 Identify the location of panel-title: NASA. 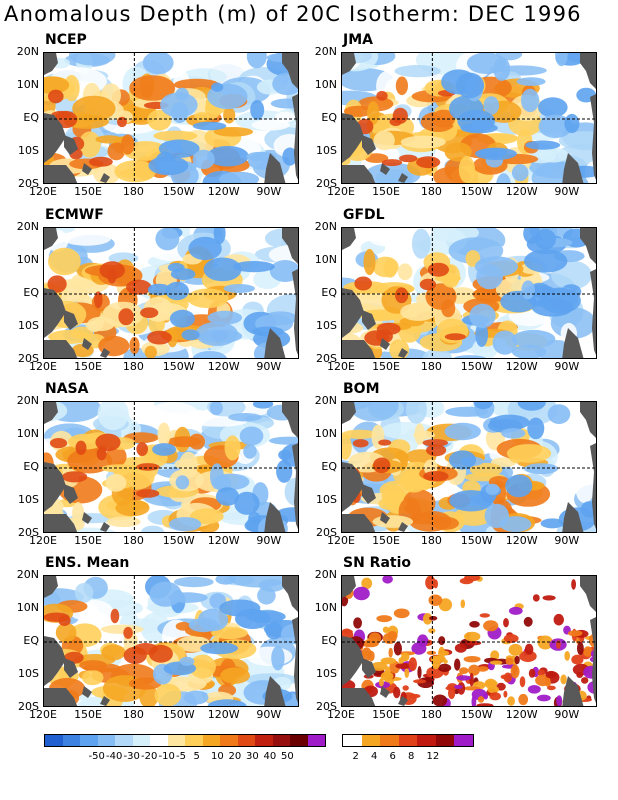
(67, 389).